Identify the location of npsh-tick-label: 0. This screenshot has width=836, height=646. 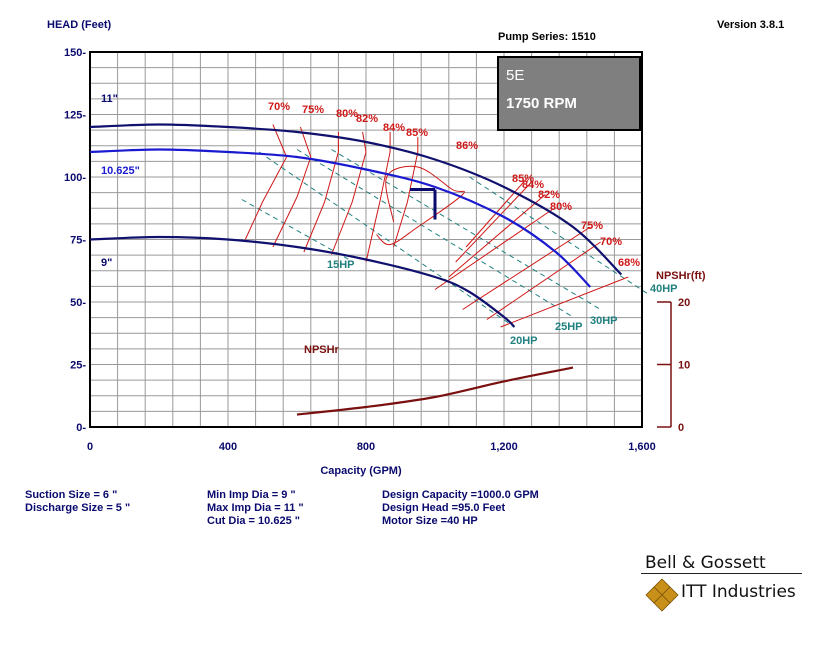
(681, 428).